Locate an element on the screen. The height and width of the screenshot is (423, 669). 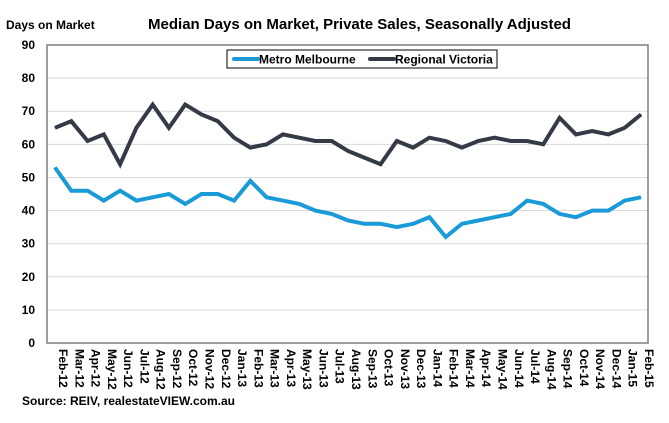
x-tick-label: Jul-14 is located at coordinates (535, 366).